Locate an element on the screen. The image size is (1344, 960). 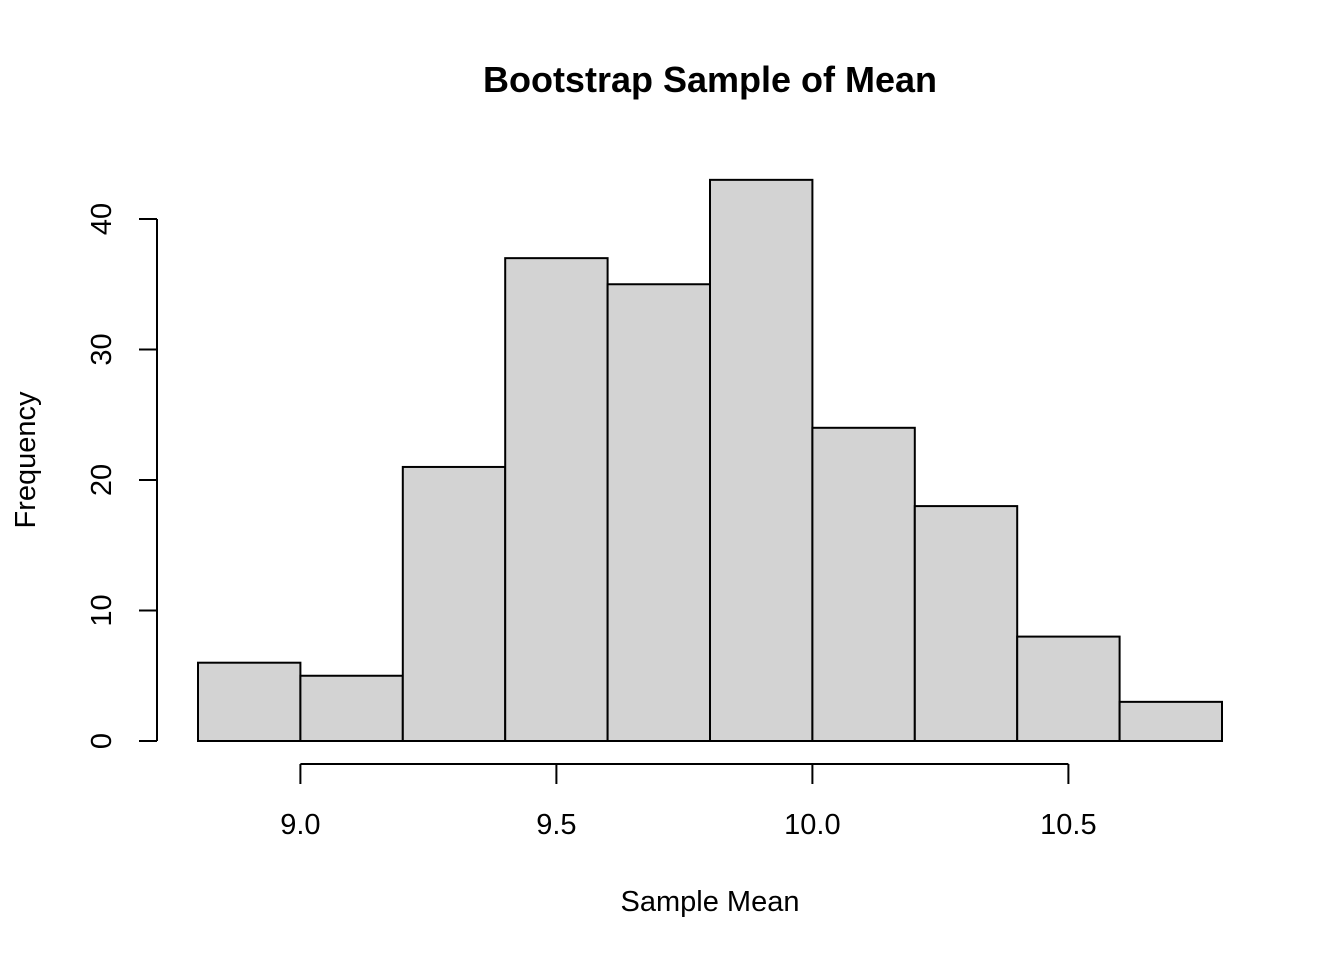
chart-title: Bootstrap Sample of Mean is located at coordinates (710, 79).